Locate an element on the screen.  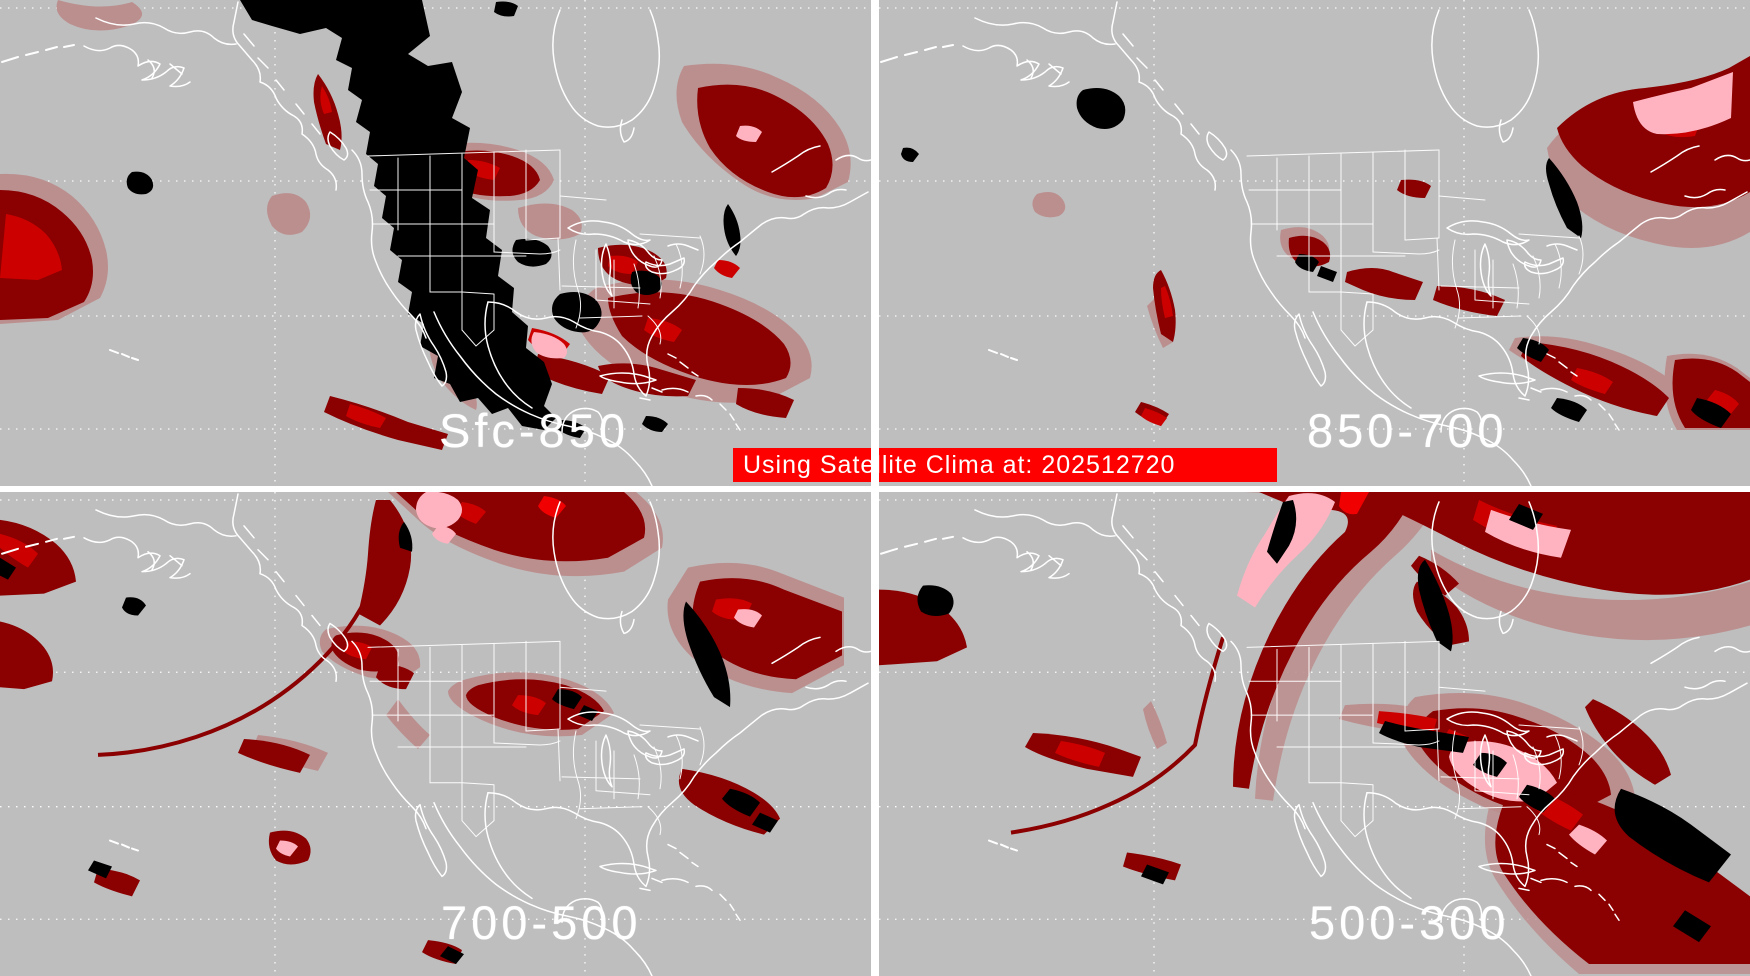
panel-divider-horizontal is located at coordinates (875, 489).